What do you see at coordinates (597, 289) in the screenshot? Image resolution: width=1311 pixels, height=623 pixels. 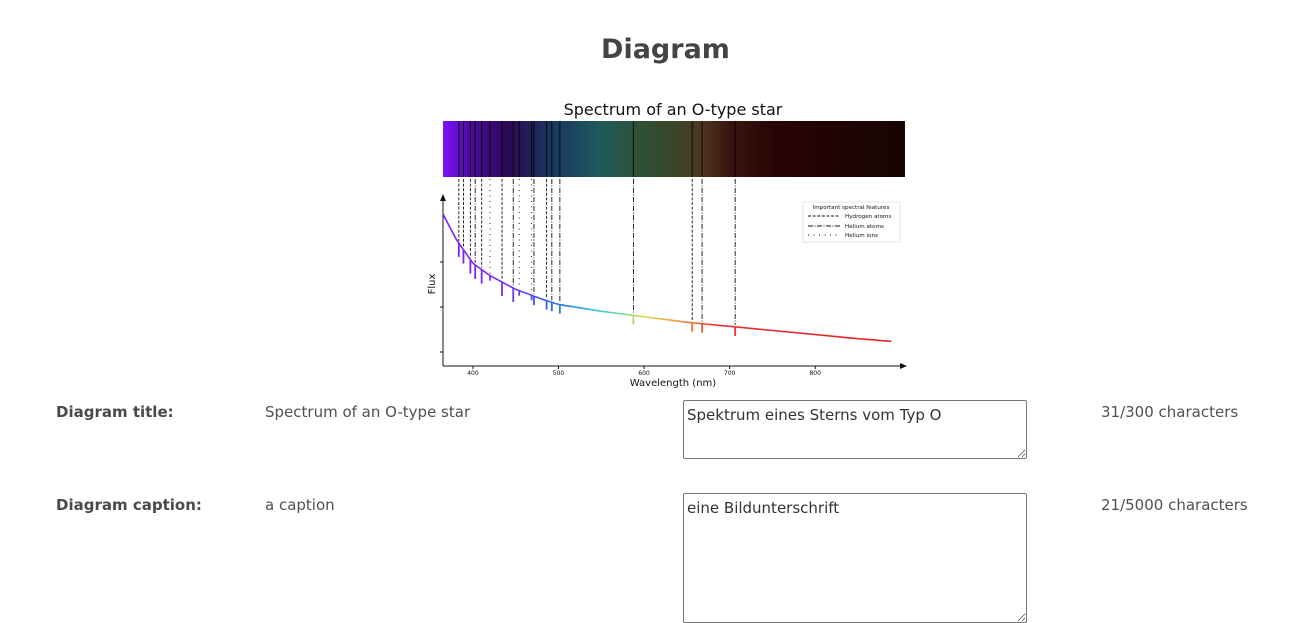 I see `absorption-dips` at bounding box center [597, 289].